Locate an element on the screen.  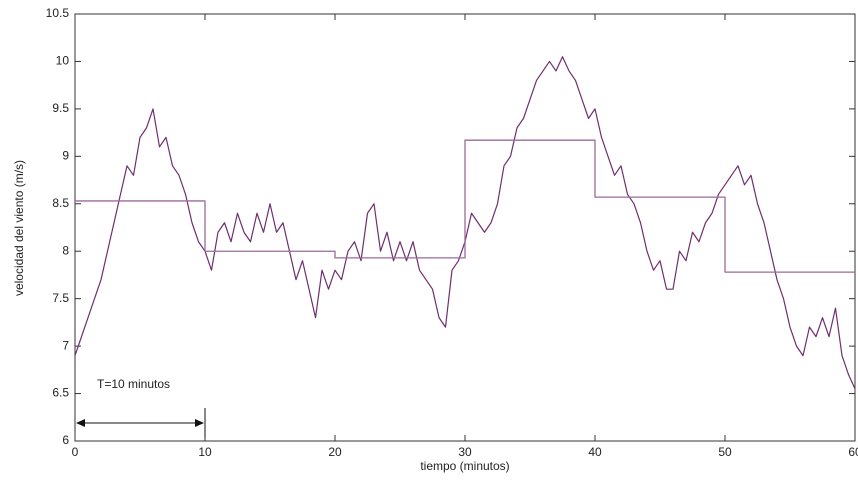
x-tick-label: 20 is located at coordinates (335, 452).